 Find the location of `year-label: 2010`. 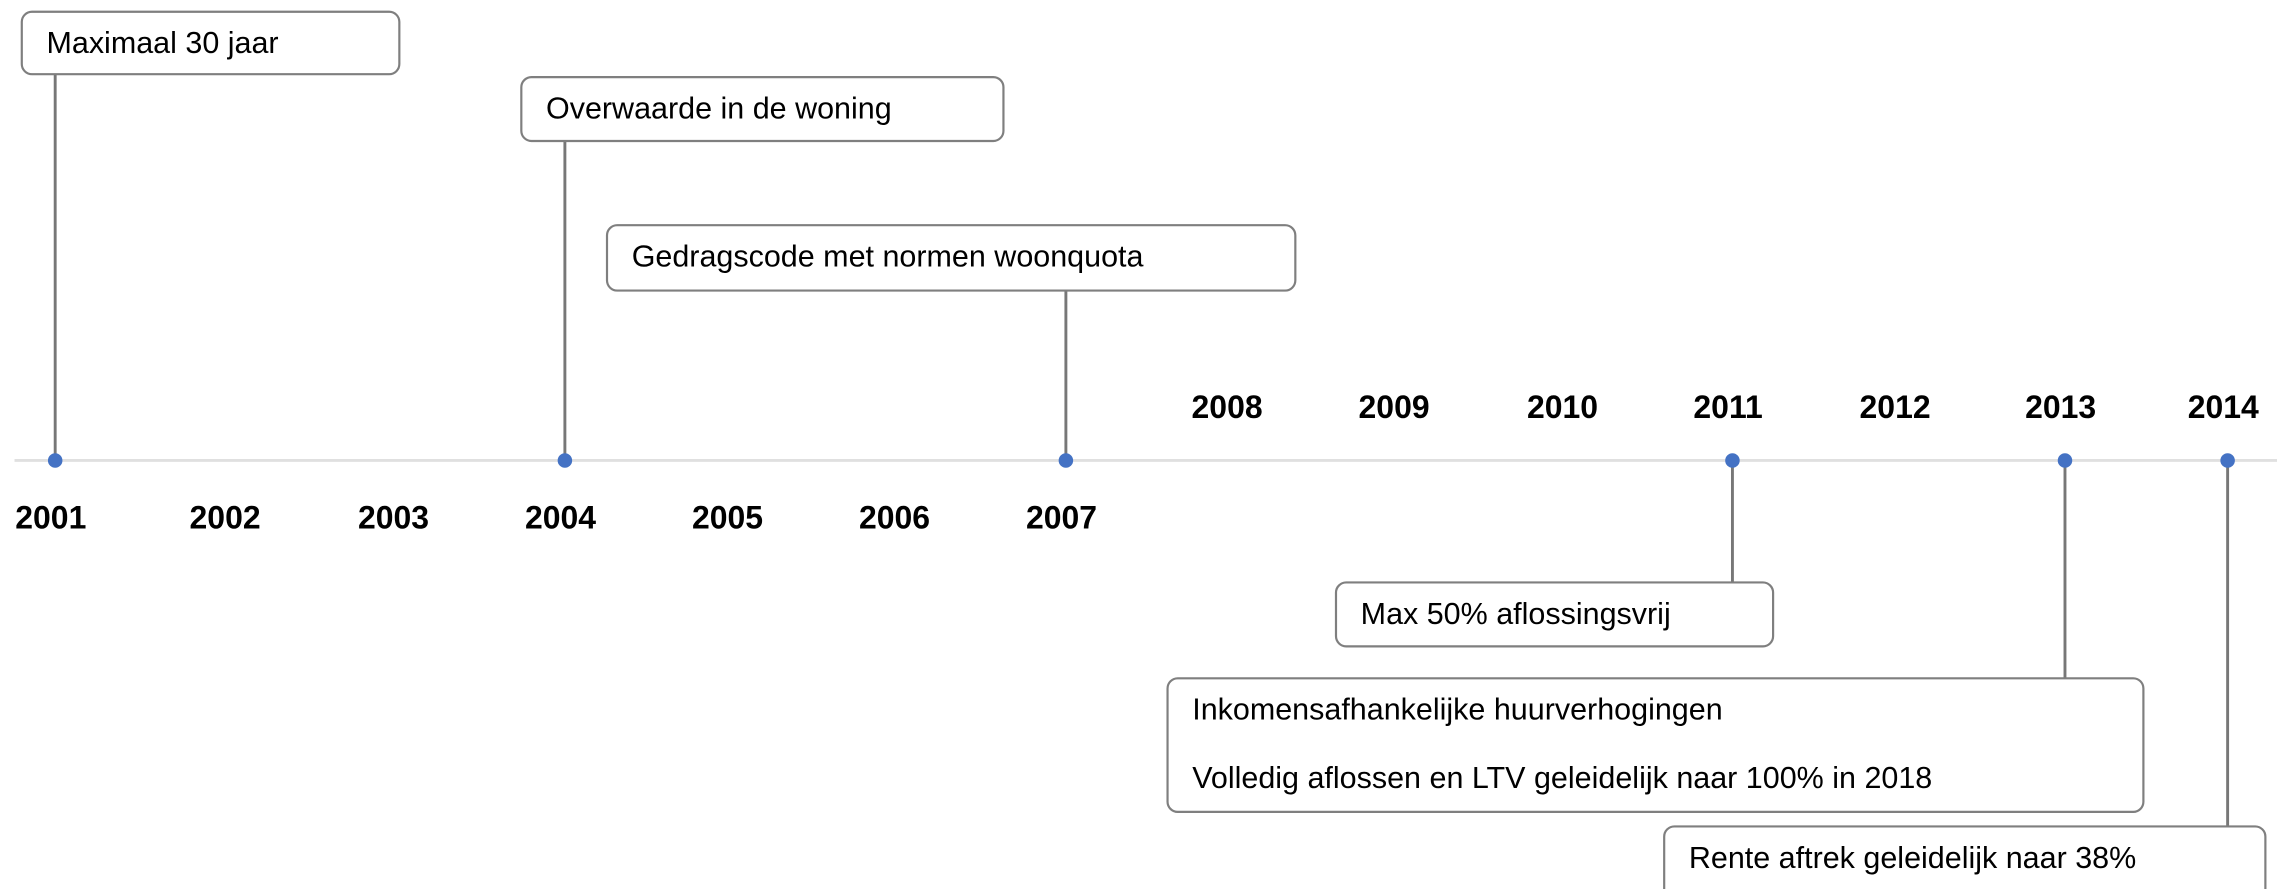

year-label: 2010 is located at coordinates (1562, 407).